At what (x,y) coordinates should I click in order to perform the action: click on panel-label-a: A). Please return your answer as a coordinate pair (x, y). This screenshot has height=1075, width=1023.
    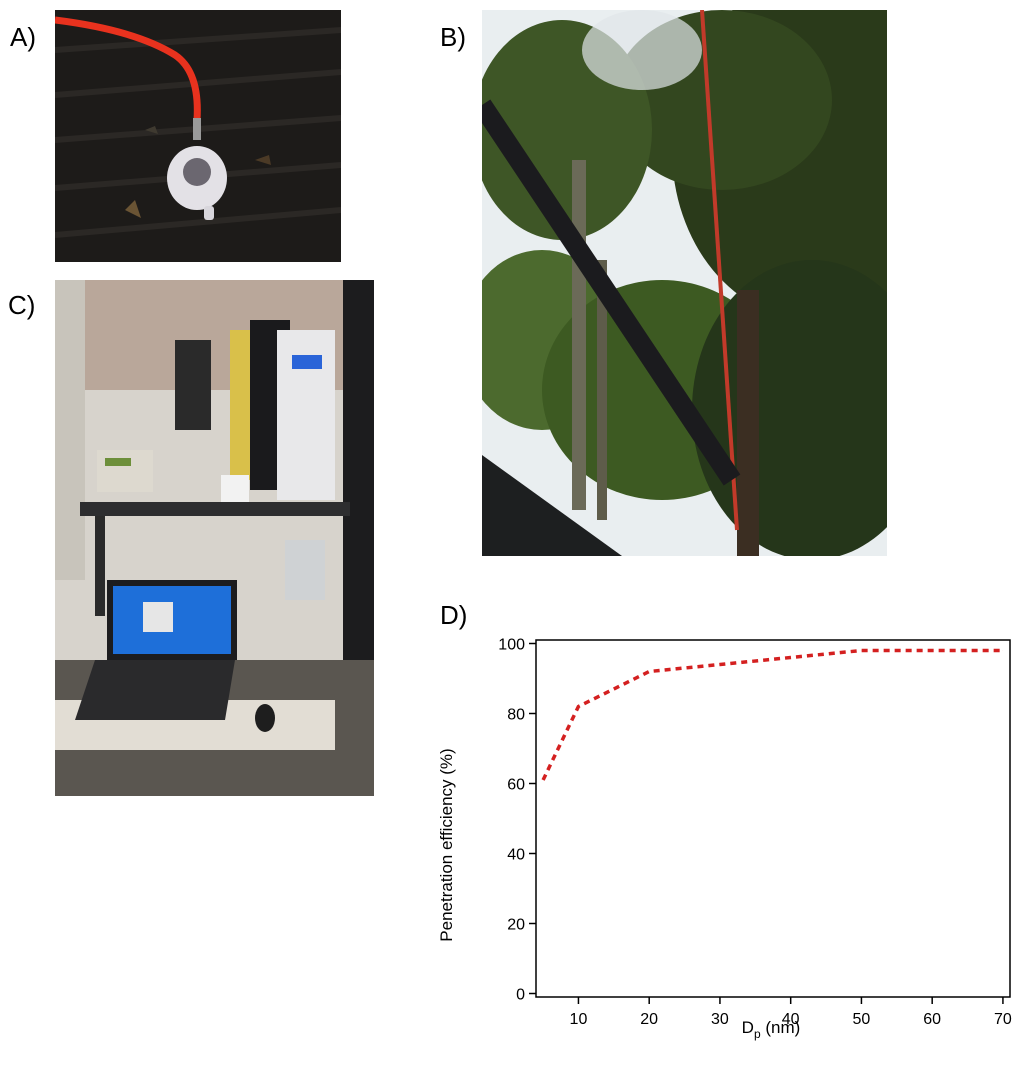
    Looking at the image, I should click on (23, 37).